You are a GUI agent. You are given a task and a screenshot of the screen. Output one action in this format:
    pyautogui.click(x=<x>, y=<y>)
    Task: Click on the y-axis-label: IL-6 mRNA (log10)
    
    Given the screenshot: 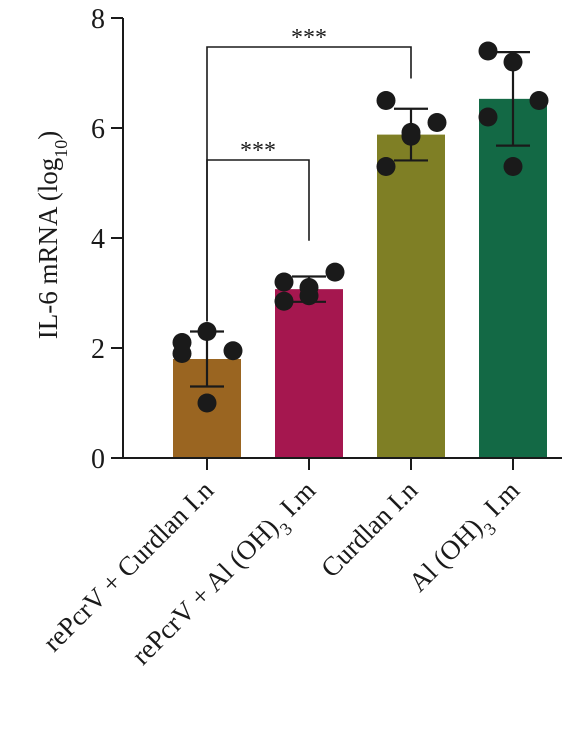 What is the action you would take?
    pyautogui.click(x=52, y=235)
    